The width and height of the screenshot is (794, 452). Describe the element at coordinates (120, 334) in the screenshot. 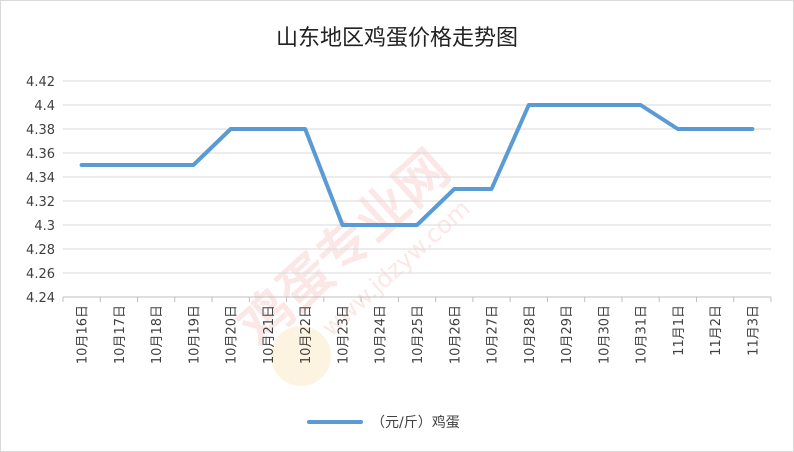

I see `x-tick-label: 10月17日` at that location.